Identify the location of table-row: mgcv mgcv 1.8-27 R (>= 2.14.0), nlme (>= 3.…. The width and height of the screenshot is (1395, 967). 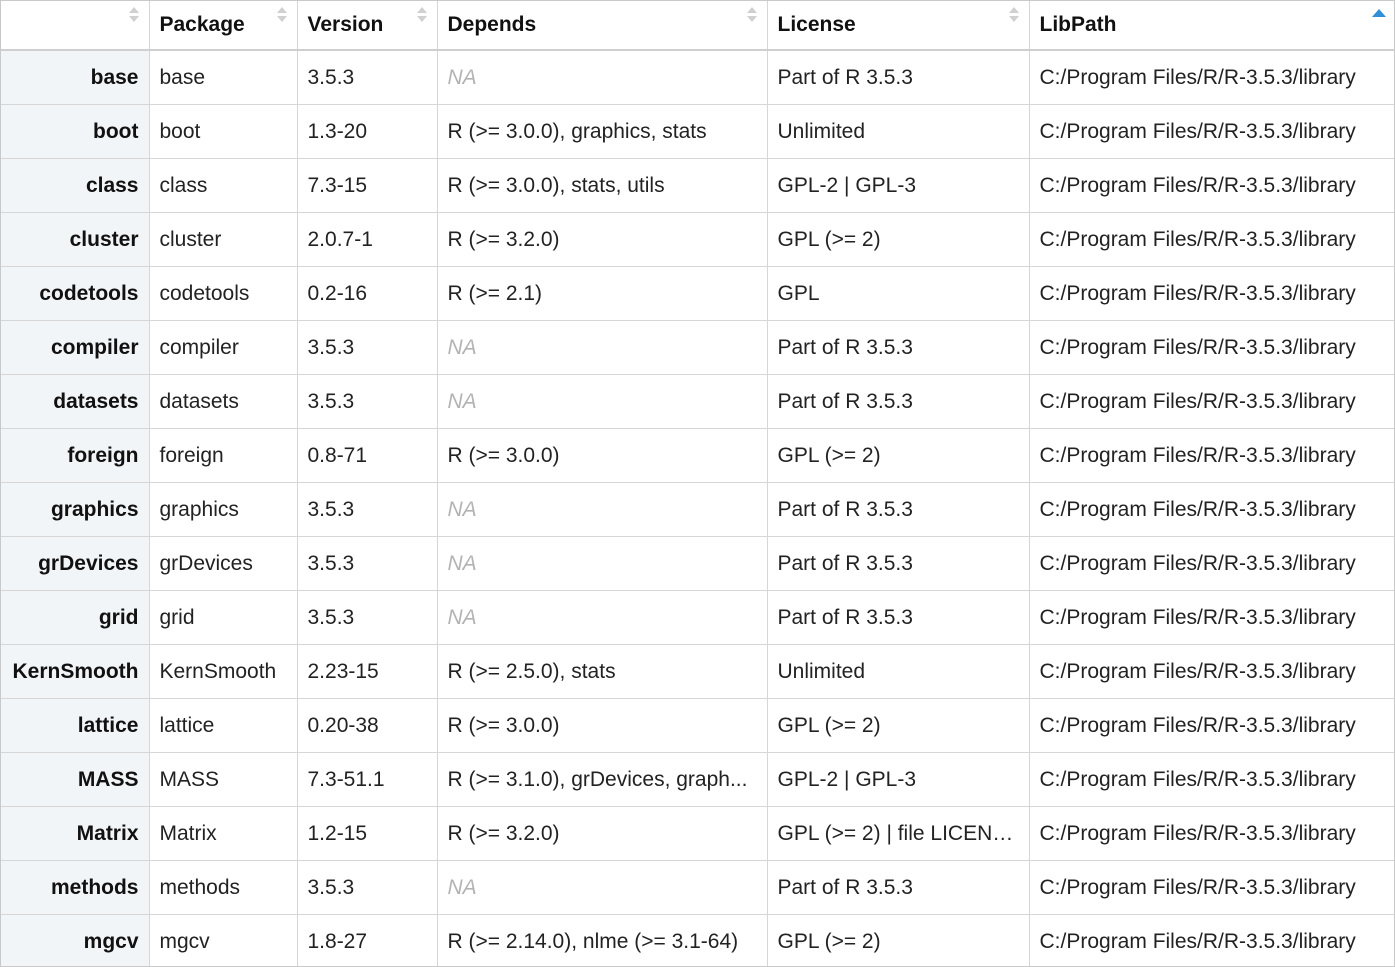
(697, 940).